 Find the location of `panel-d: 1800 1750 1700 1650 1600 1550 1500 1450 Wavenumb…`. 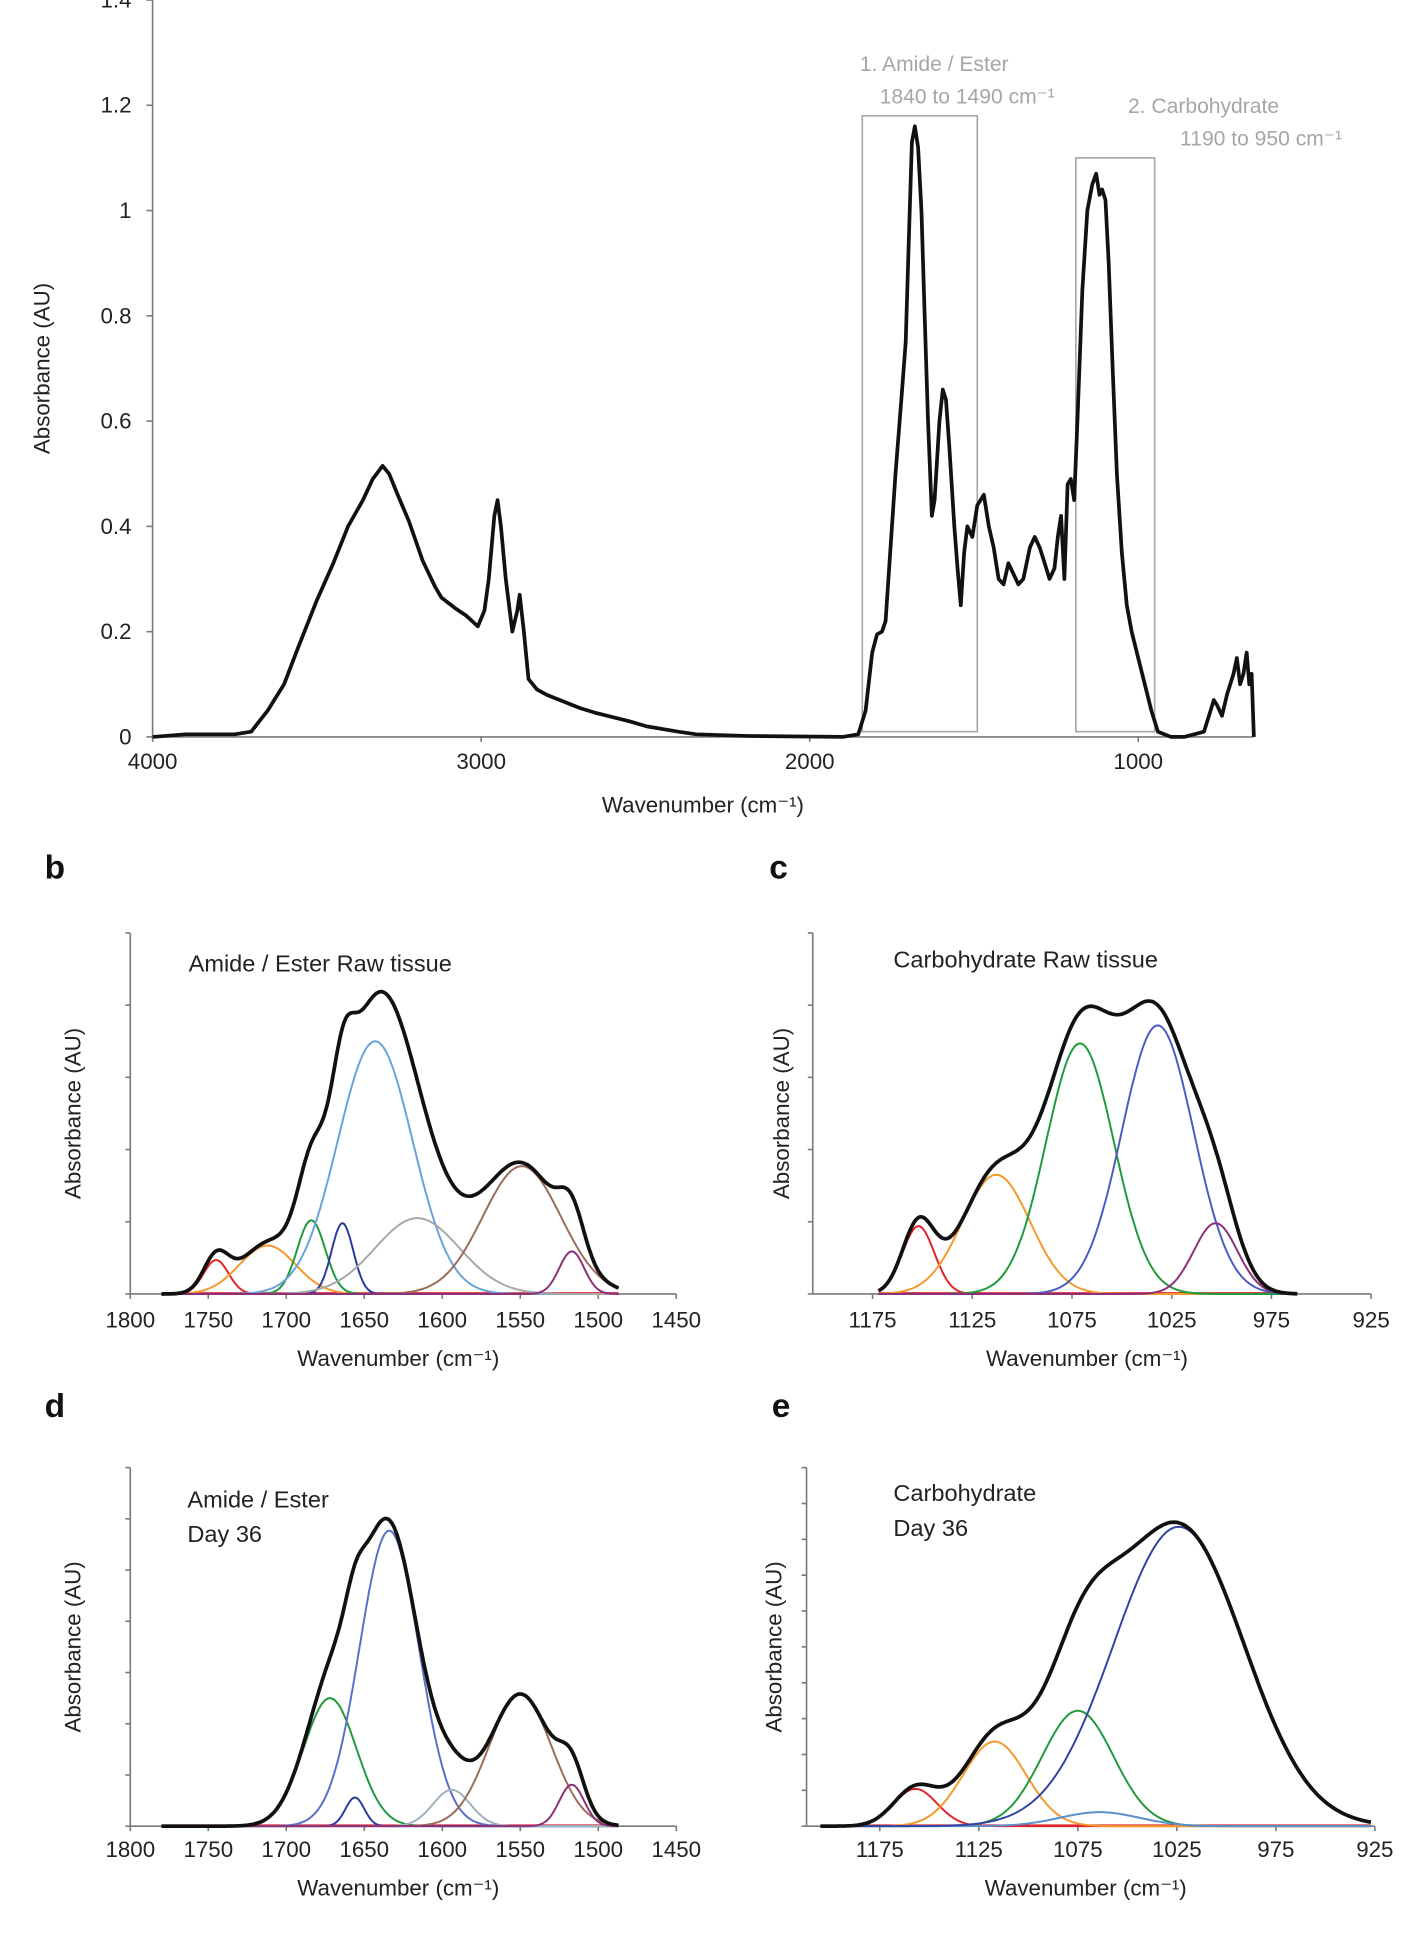

panel-d: 1800 1750 1700 1650 1600 1550 1500 1450 Wavenumb… is located at coordinates (373, 1644).